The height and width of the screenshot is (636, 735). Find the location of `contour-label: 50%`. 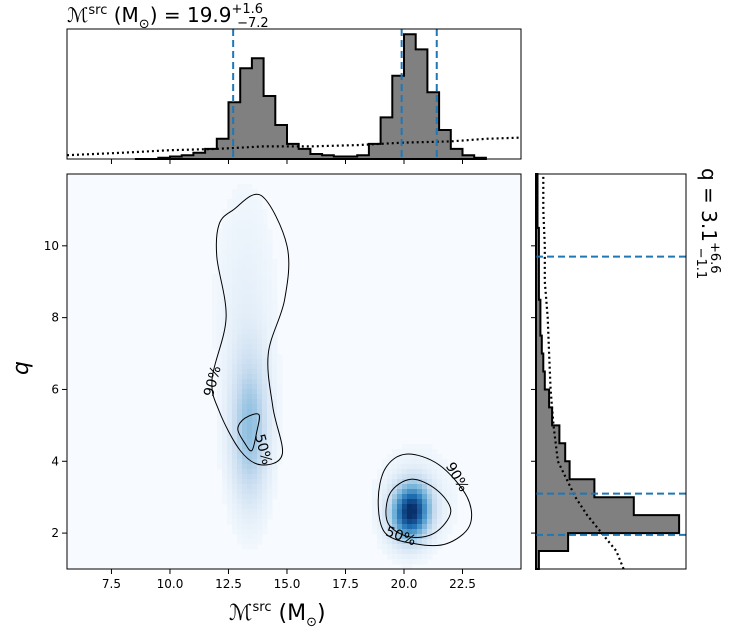

contour-label: 50% is located at coordinates (263, 449).